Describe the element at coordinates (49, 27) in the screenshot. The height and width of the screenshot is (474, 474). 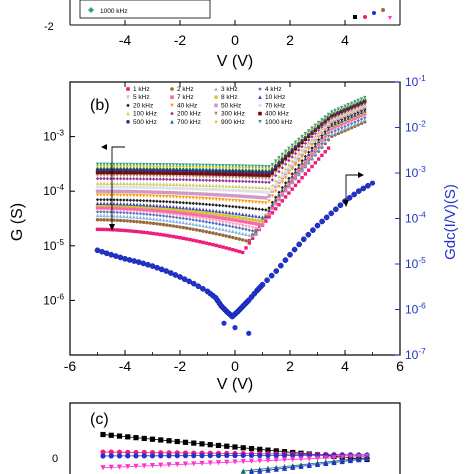
I see `panel-a-ytick-label: -2` at that location.